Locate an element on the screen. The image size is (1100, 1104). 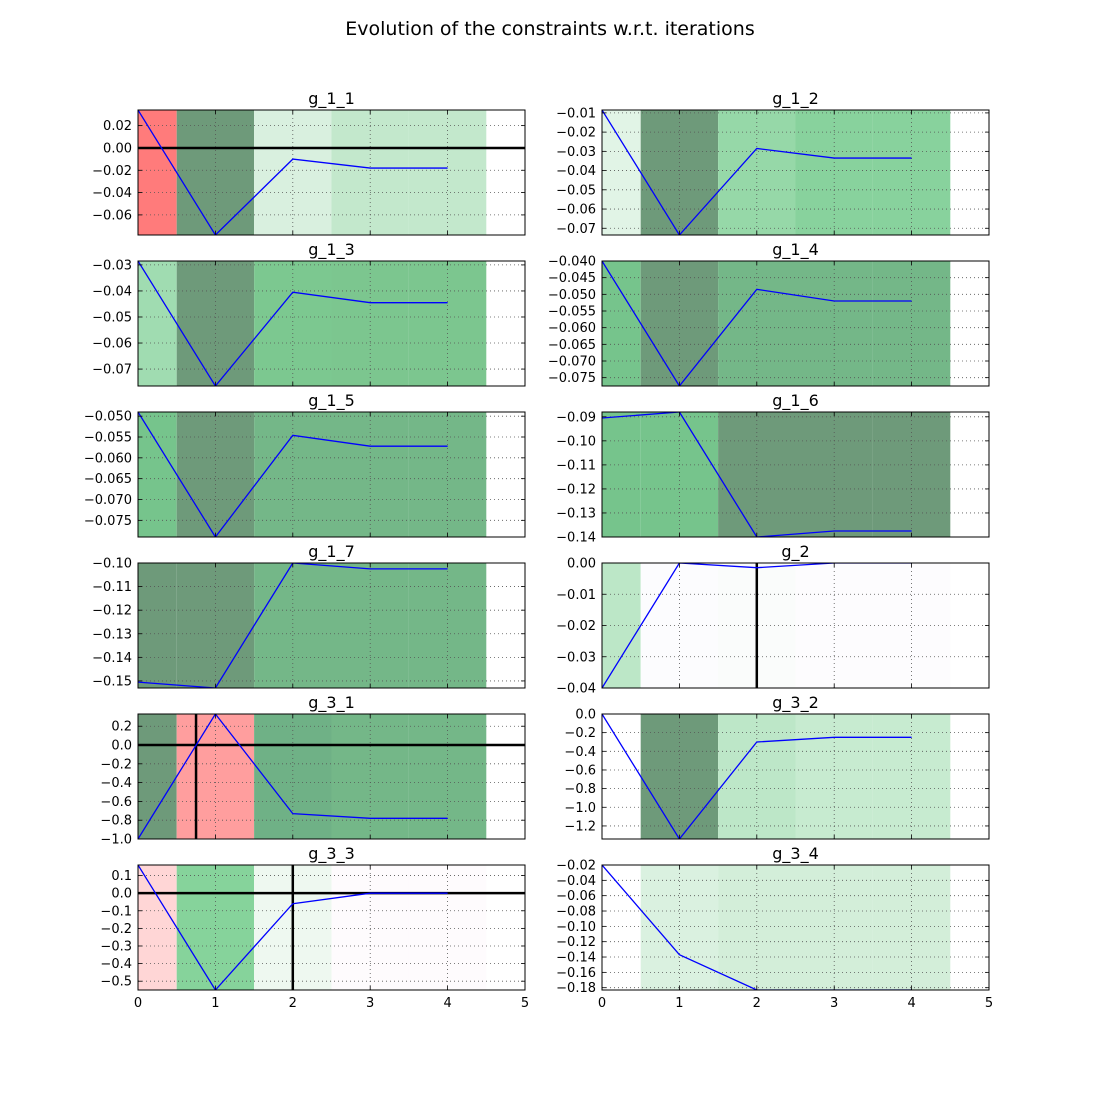
subplot-g-1-6: −0.09 −0.10 −0.11 −0.12 −0.13 −0.14 g_1_6 is located at coordinates (773, 468).